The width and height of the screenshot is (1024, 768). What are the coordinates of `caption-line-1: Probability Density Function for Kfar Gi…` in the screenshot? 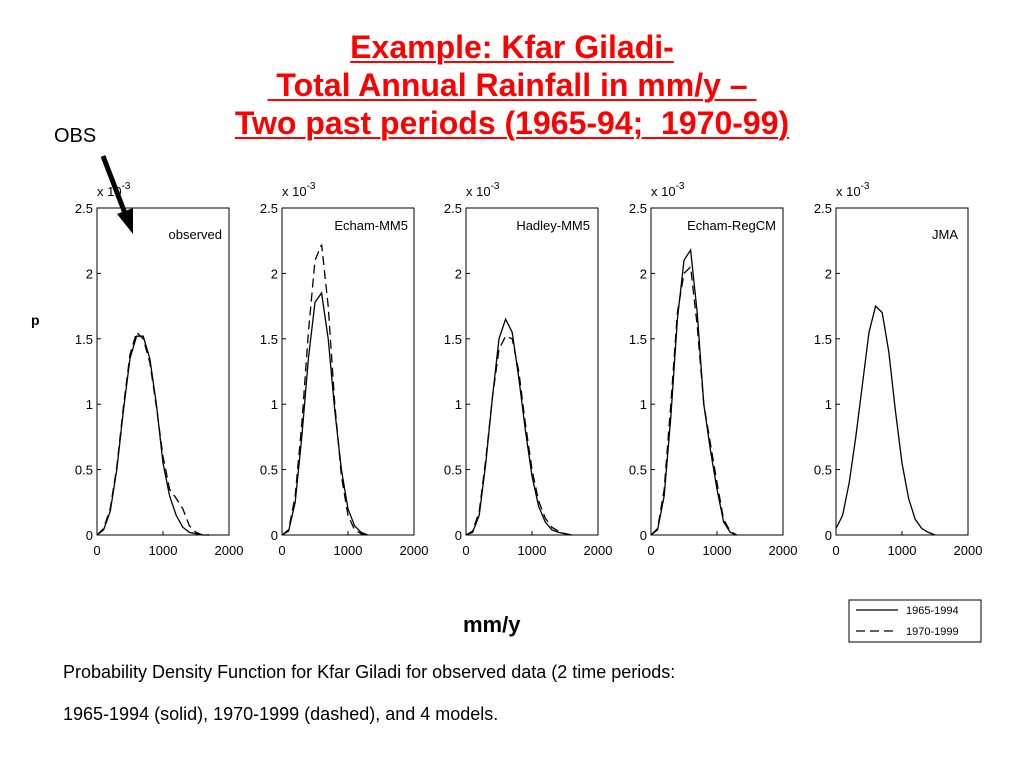 It's located at (369, 672).